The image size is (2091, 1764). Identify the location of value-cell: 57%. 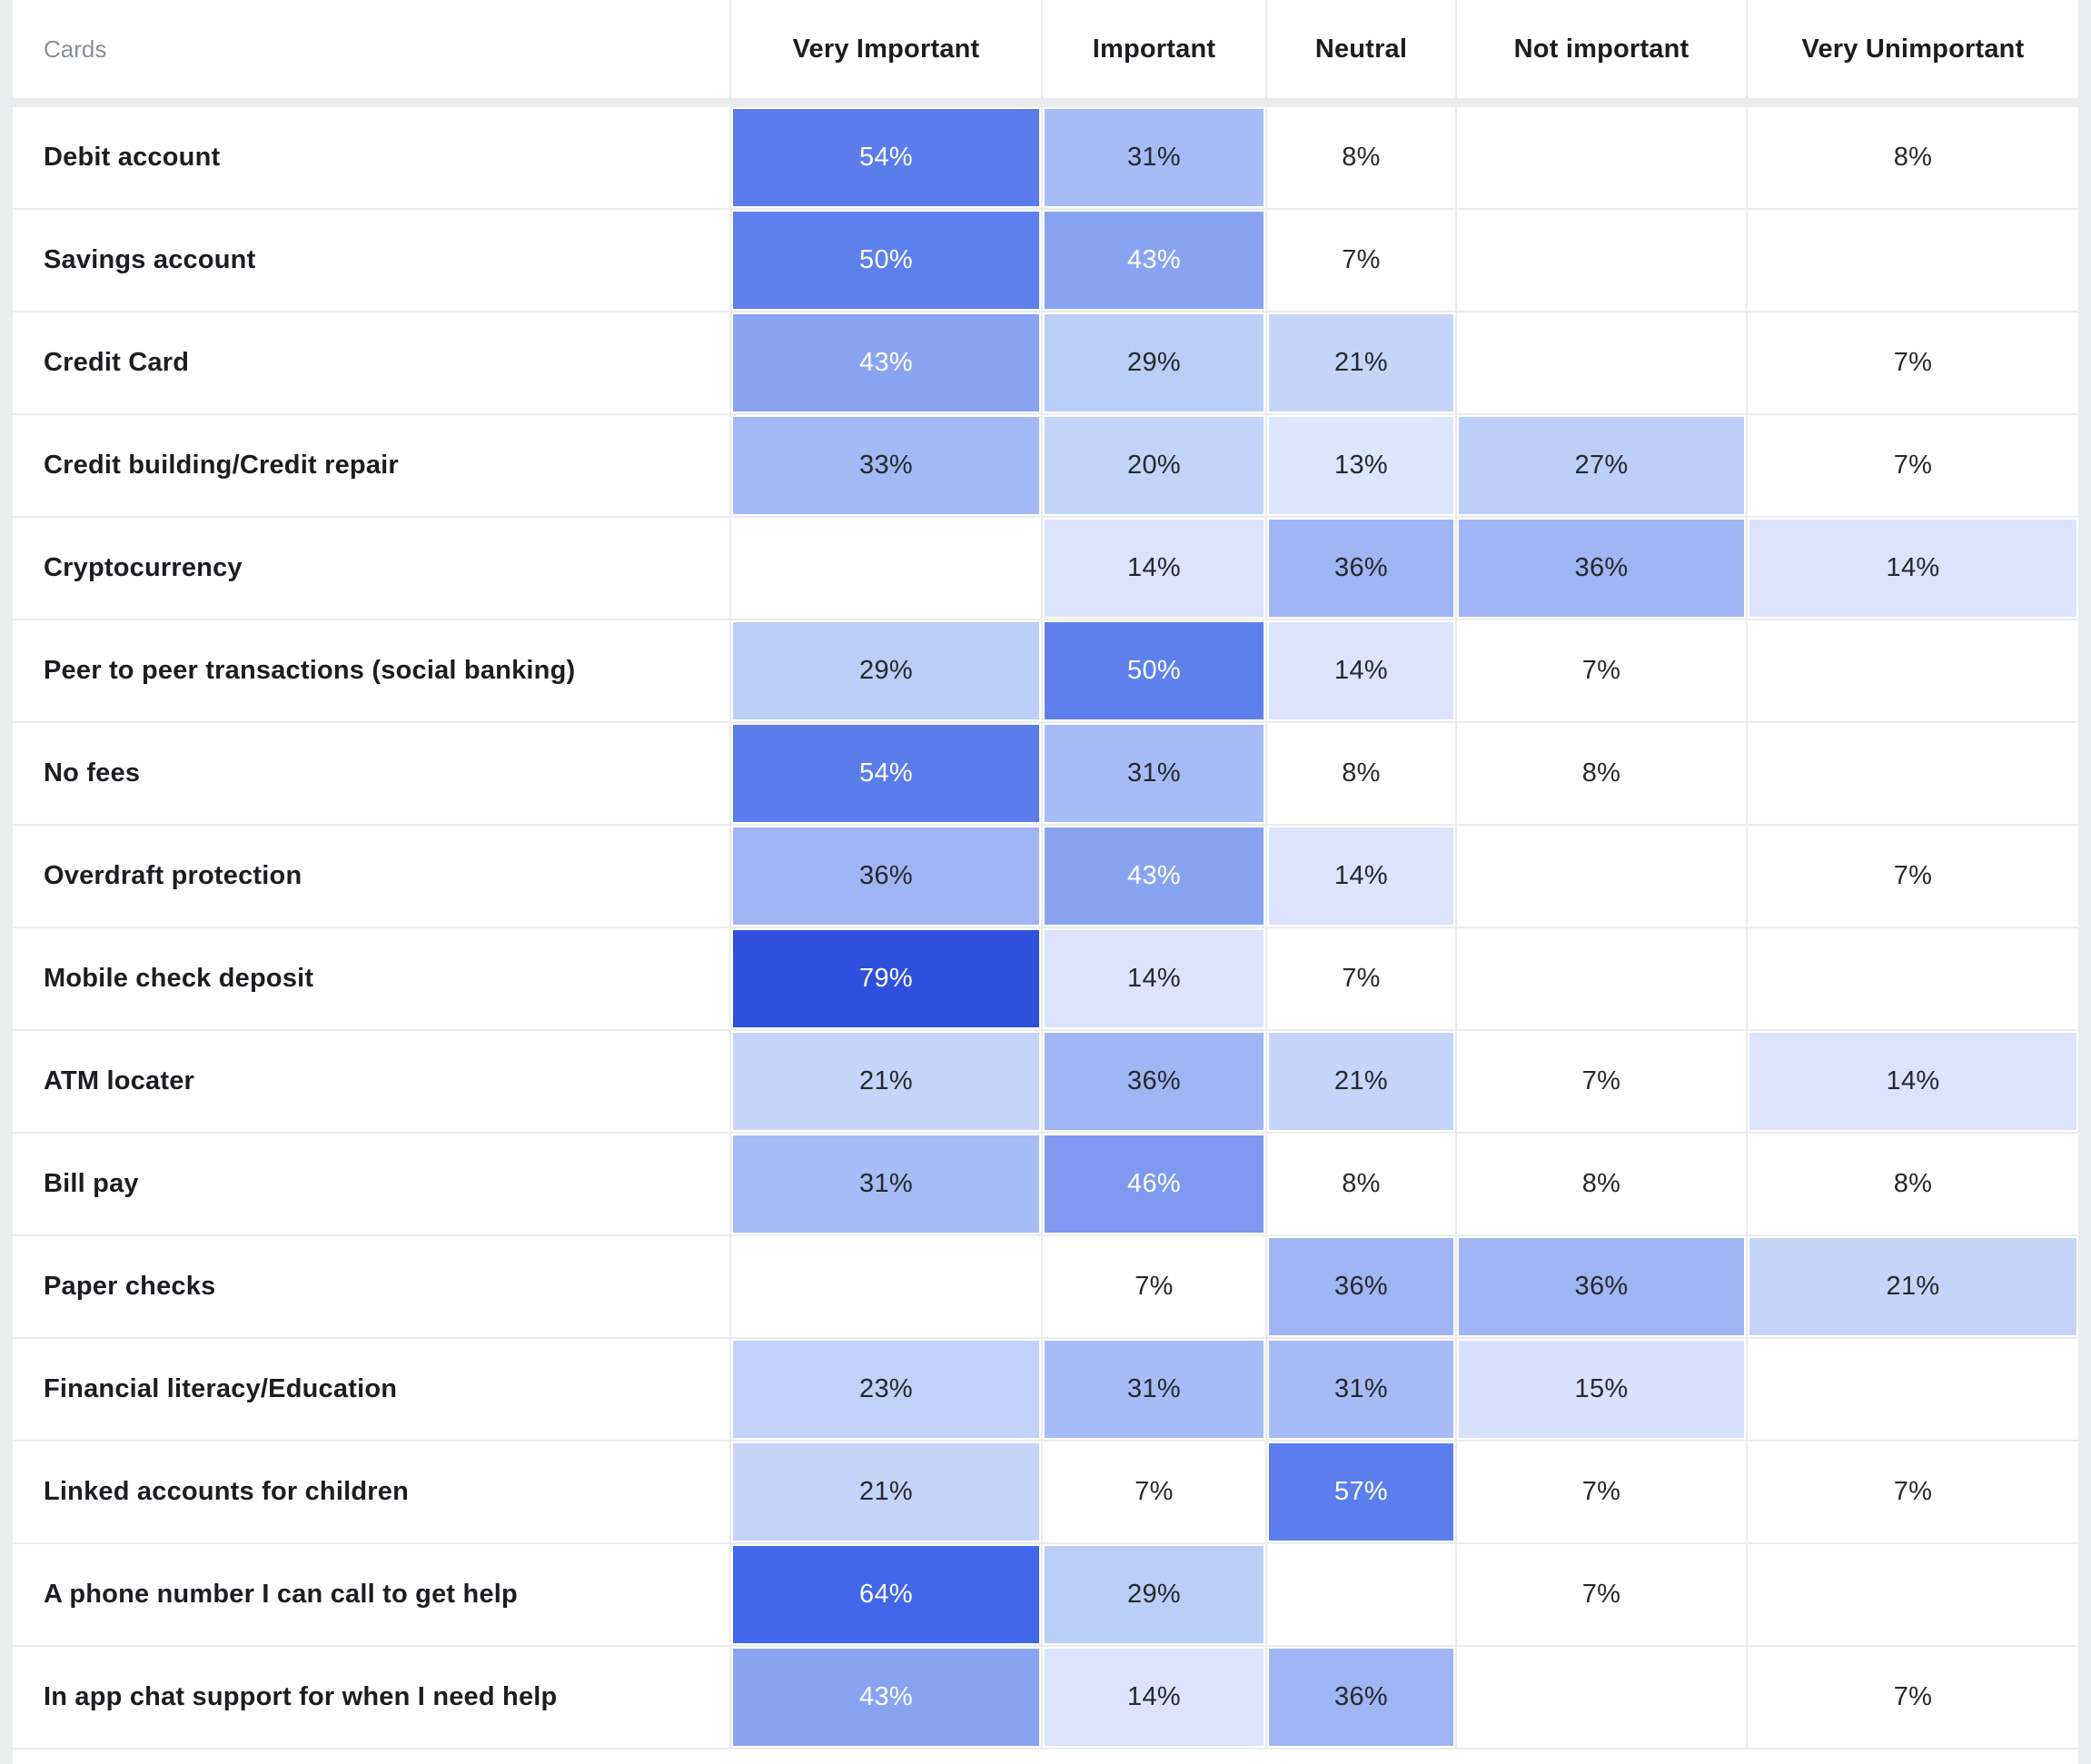
(1360, 1492).